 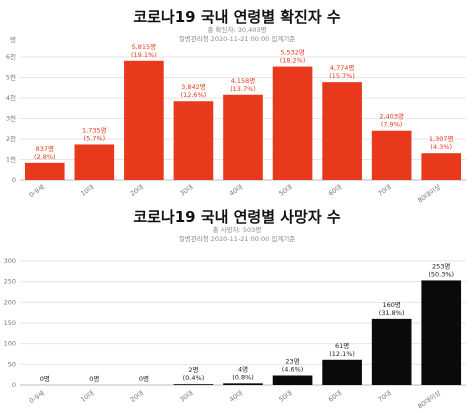 What do you see at coordinates (193, 86) in the screenshot?
I see `confirmed-value-label: 3,842명` at bounding box center [193, 86].